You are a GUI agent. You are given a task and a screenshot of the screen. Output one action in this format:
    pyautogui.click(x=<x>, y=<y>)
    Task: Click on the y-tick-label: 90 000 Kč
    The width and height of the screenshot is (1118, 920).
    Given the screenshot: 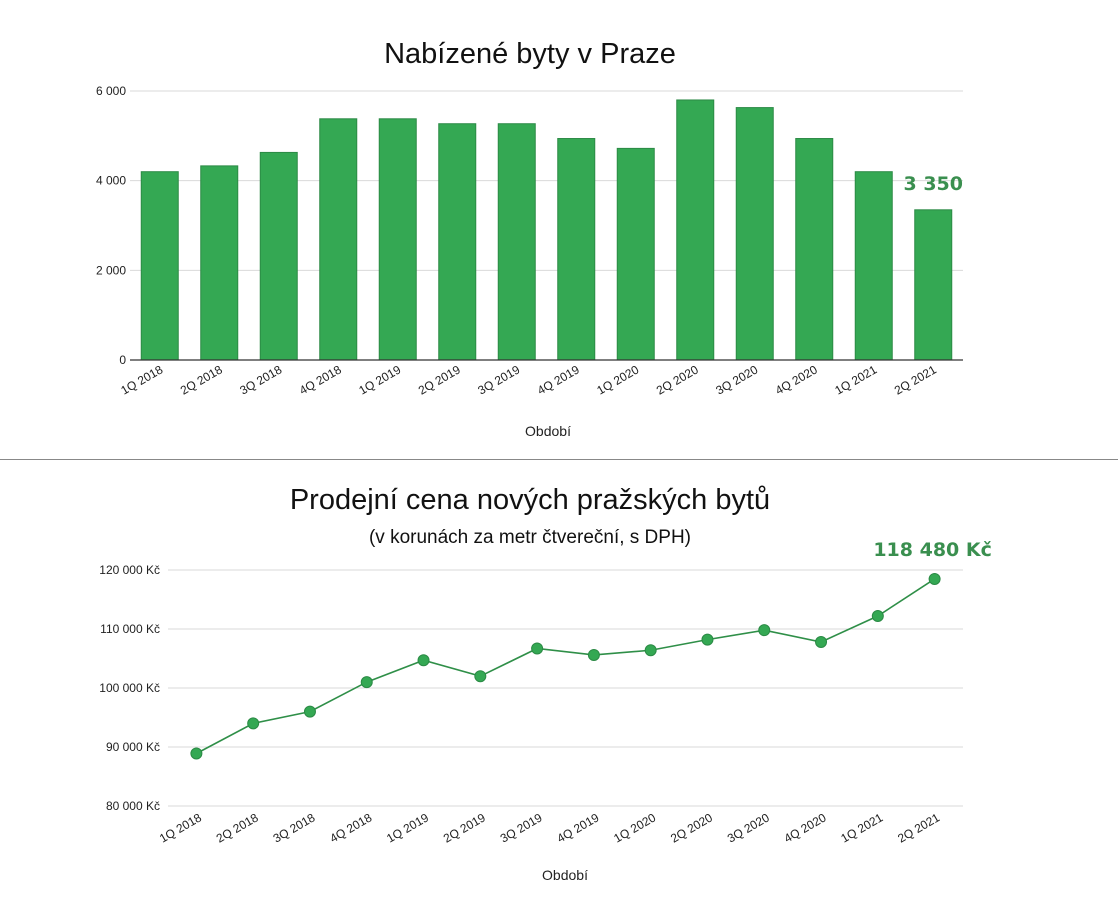 What is the action you would take?
    pyautogui.click(x=133, y=747)
    